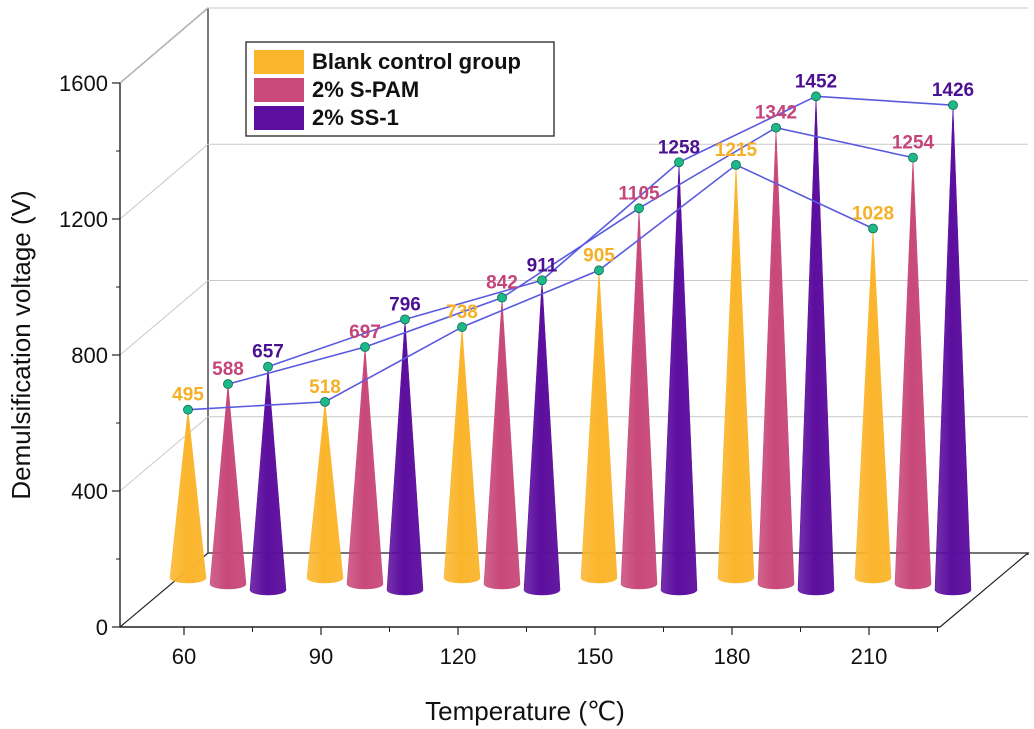 The width and height of the screenshot is (1034, 729). What do you see at coordinates (365, 332) in the screenshot?
I see `data-label: 697` at bounding box center [365, 332].